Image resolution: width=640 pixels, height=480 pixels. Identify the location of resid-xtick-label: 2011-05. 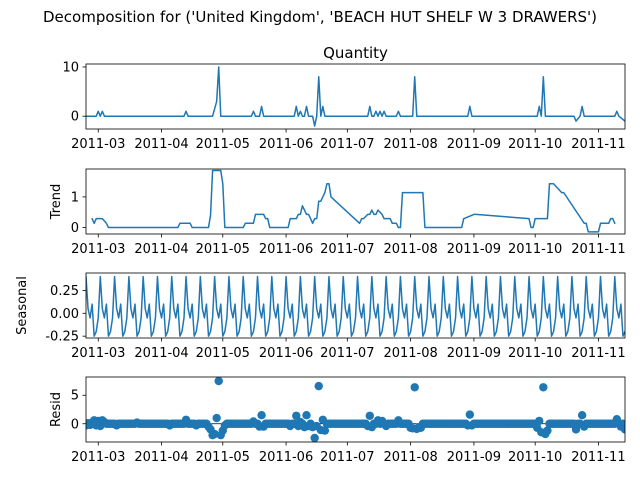
(223, 457).